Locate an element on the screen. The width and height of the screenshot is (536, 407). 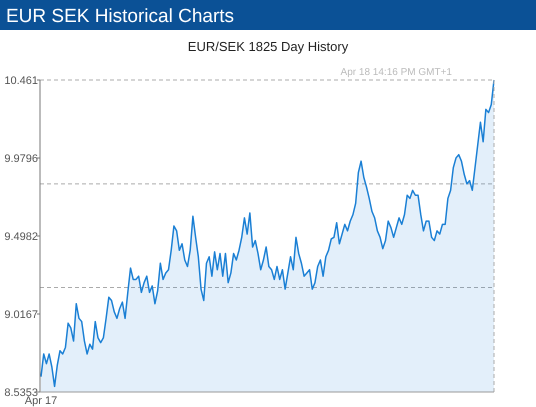
y-tick-label: 10.461 is located at coordinates (21, 81).